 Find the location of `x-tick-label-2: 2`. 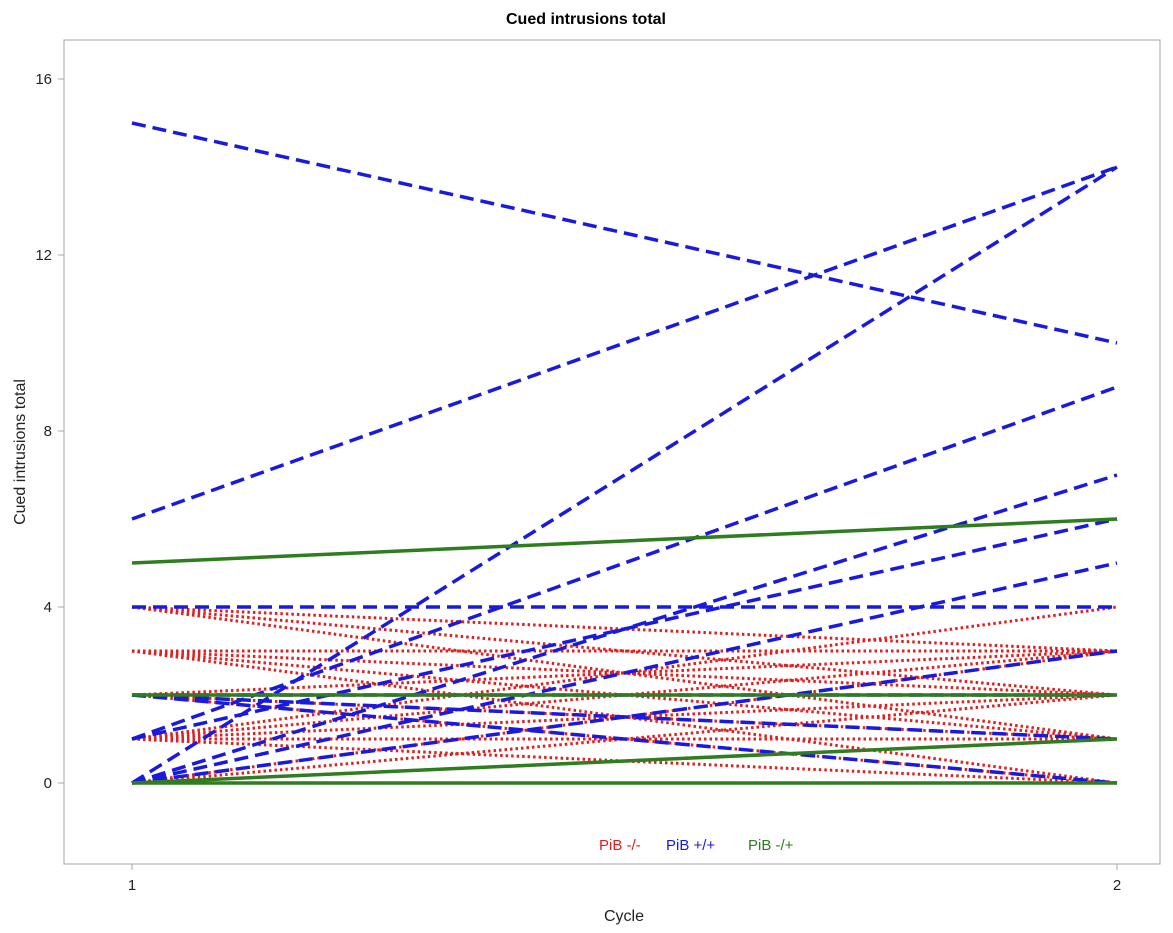

x-tick-label-2: 2 is located at coordinates (1117, 885).